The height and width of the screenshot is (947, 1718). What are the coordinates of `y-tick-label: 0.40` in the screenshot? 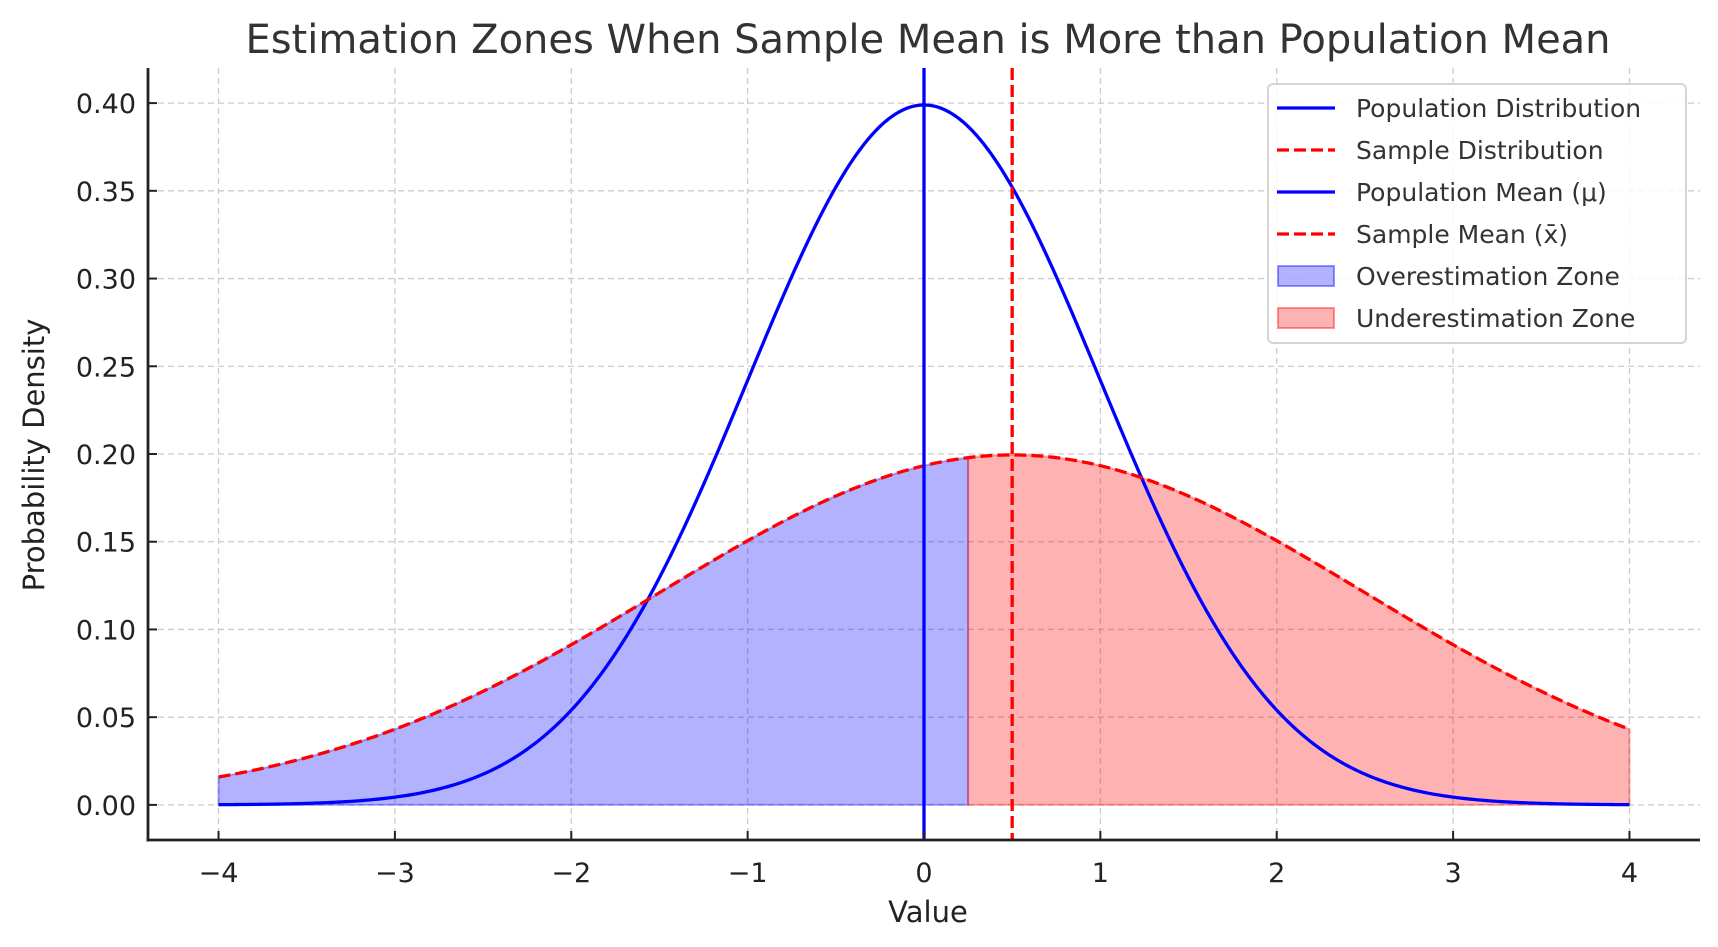 It's located at (106, 104).